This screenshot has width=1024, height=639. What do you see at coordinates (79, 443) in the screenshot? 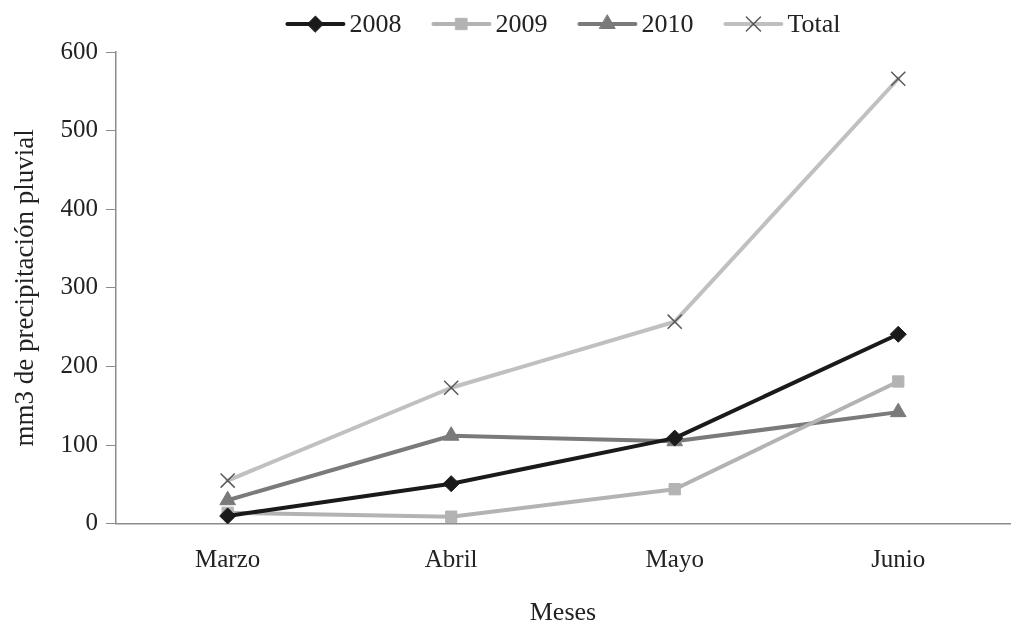
I see `y-tick-label: 100` at bounding box center [79, 443].